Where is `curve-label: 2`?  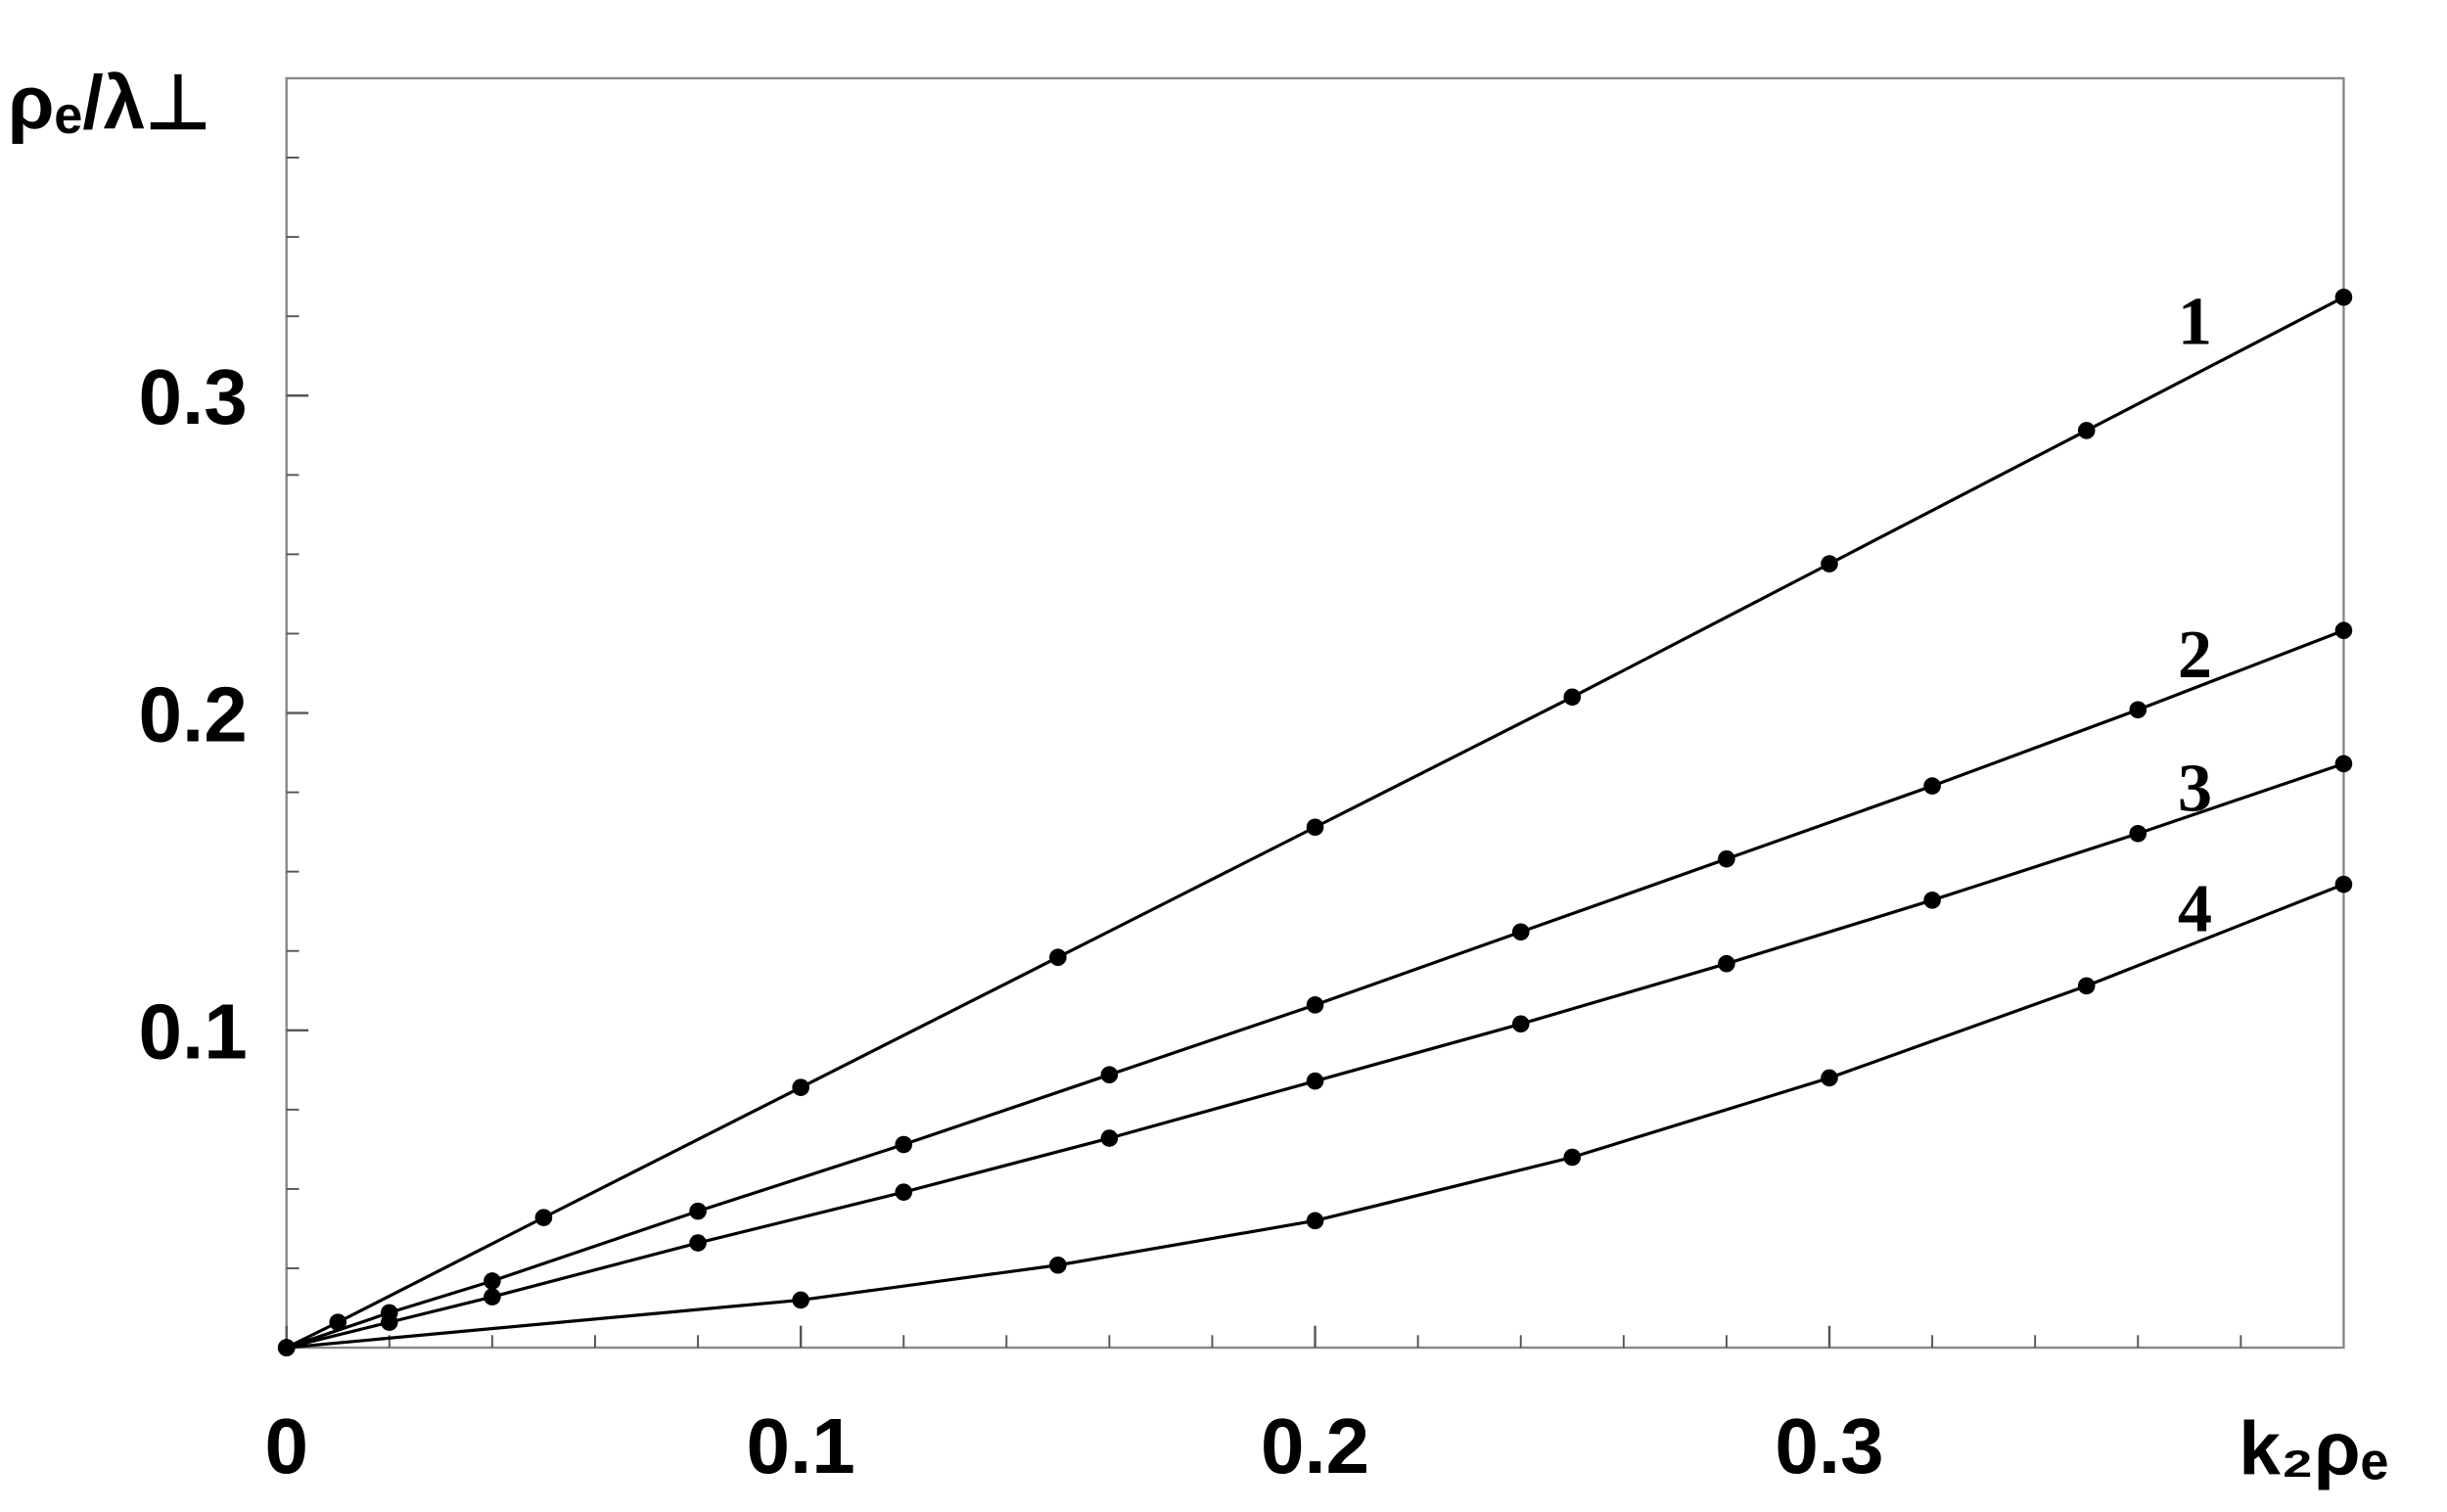
curve-label: 2 is located at coordinates (2195, 655).